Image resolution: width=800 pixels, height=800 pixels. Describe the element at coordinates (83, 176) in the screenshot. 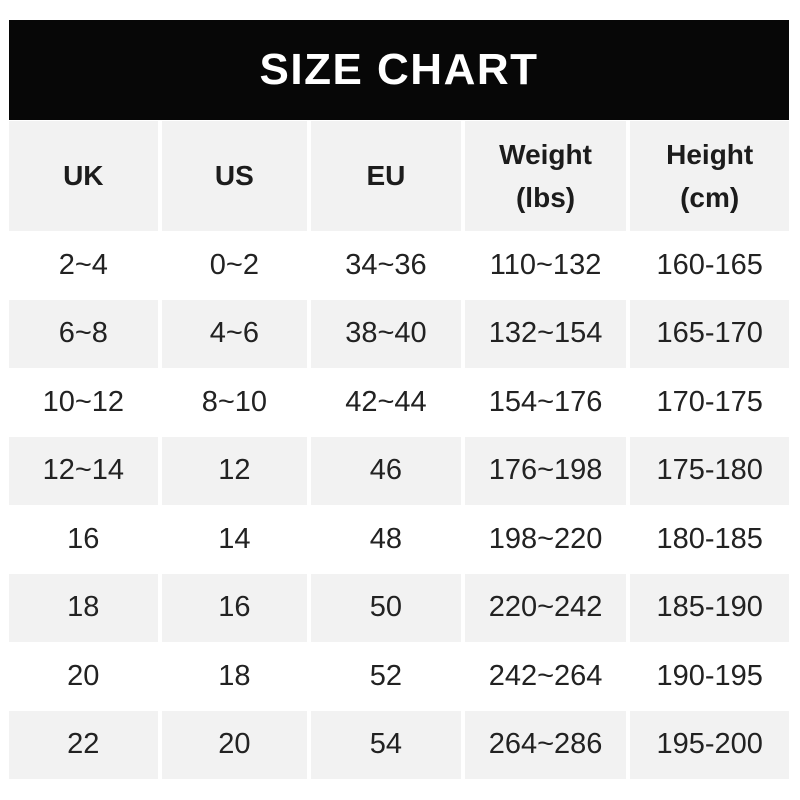

I see `column-header-uk: UK` at that location.